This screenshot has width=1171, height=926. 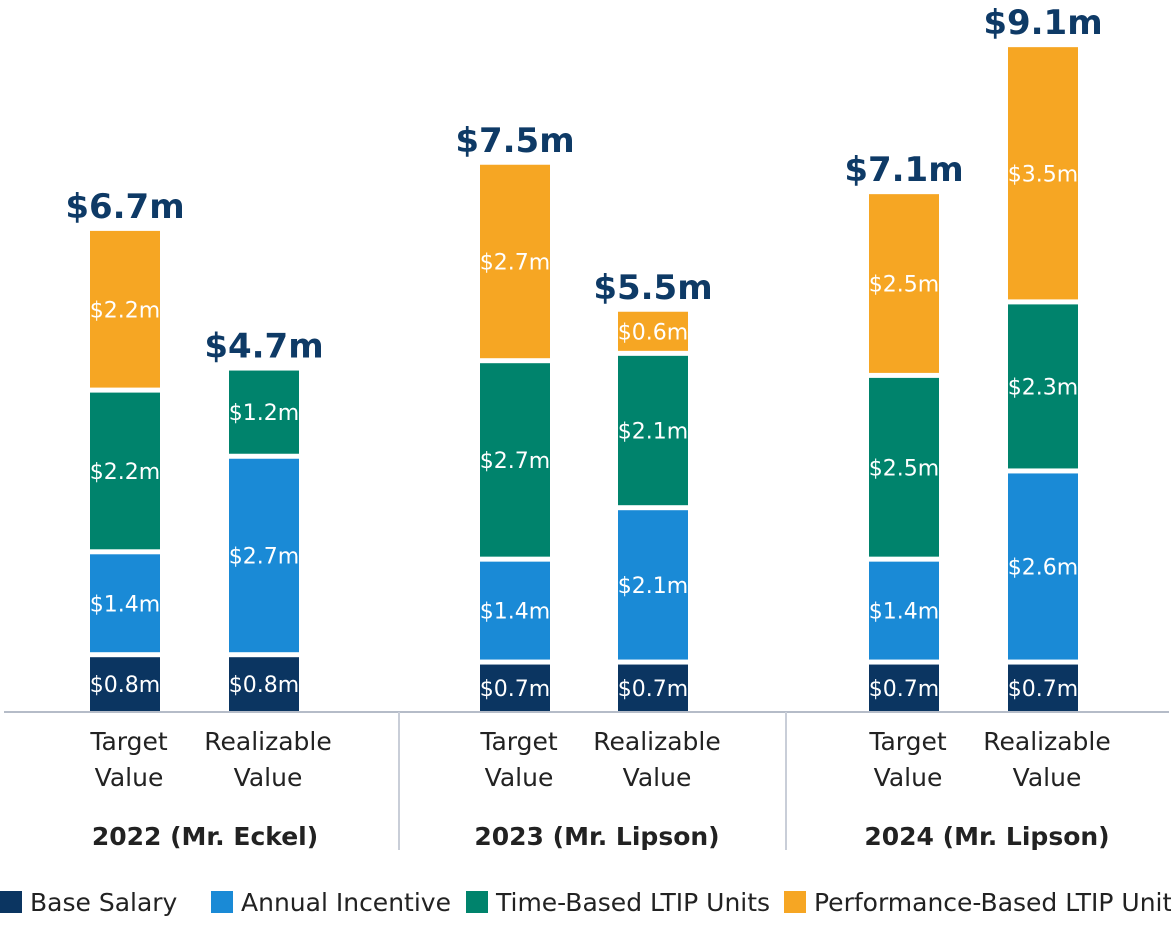 What do you see at coordinates (205, 836) in the screenshot?
I see `group-label: 2022 (Mr. Eckel)` at bounding box center [205, 836].